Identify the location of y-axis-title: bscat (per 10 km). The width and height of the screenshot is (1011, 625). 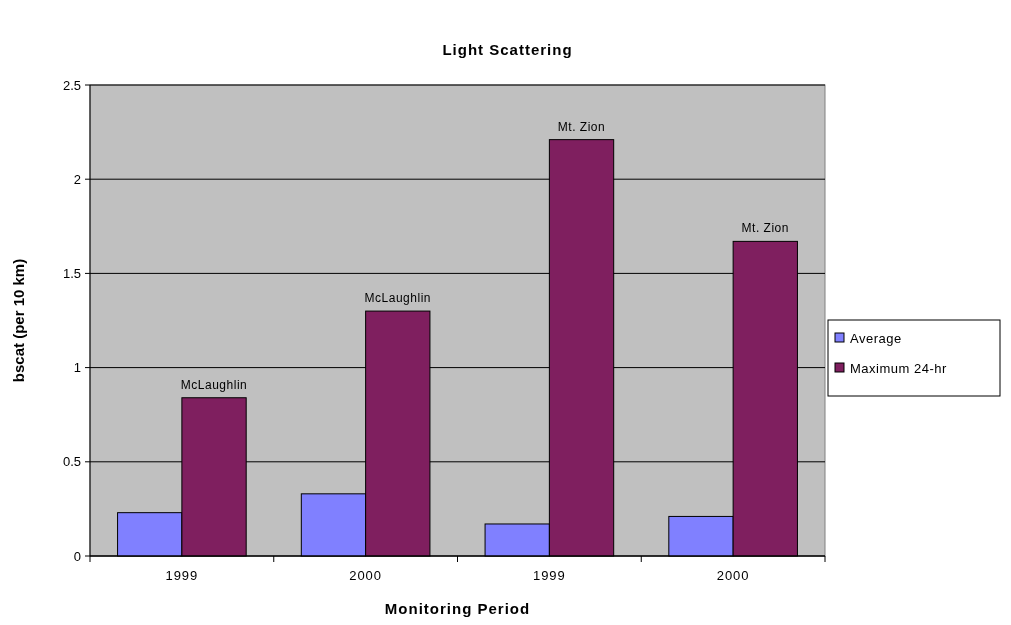
(18, 320).